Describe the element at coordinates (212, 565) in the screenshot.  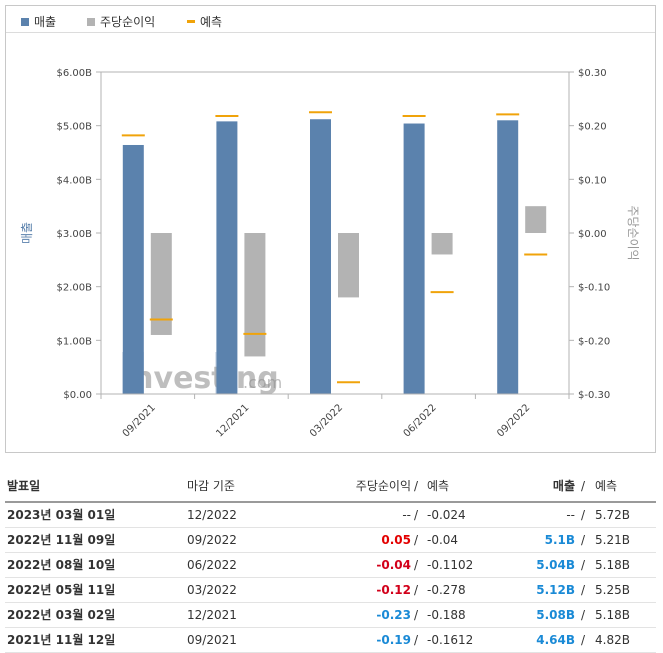
I see `row-period: 06/2022` at that location.